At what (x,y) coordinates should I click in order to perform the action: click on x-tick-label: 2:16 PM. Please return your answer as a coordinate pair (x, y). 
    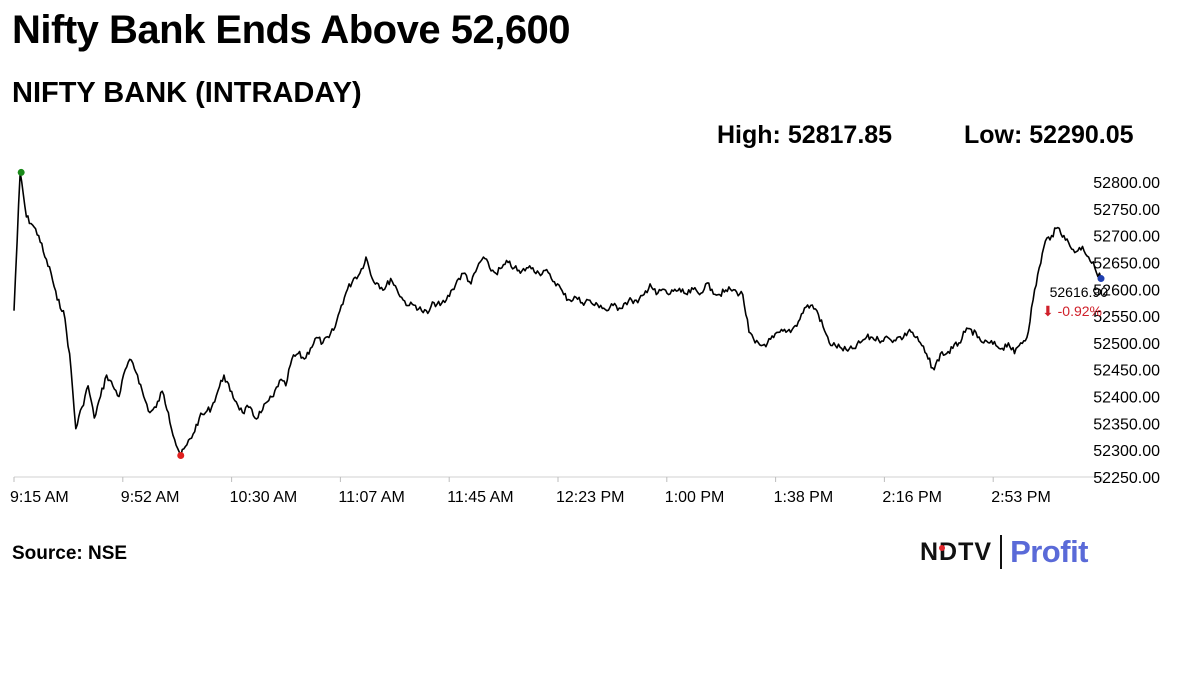
    Looking at the image, I should click on (912, 497).